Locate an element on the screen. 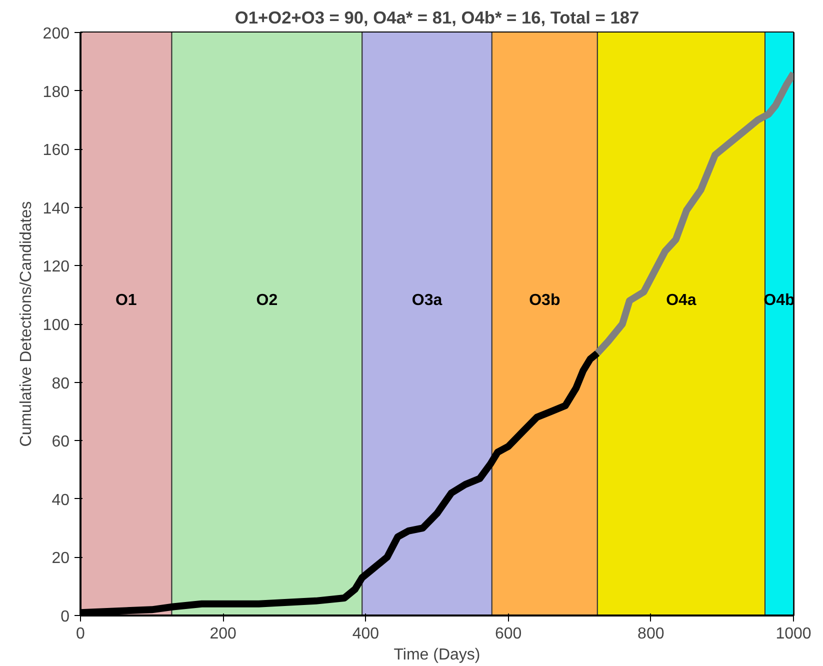 The image size is (823, 666). y-tick-label: 100 is located at coordinates (56, 325).